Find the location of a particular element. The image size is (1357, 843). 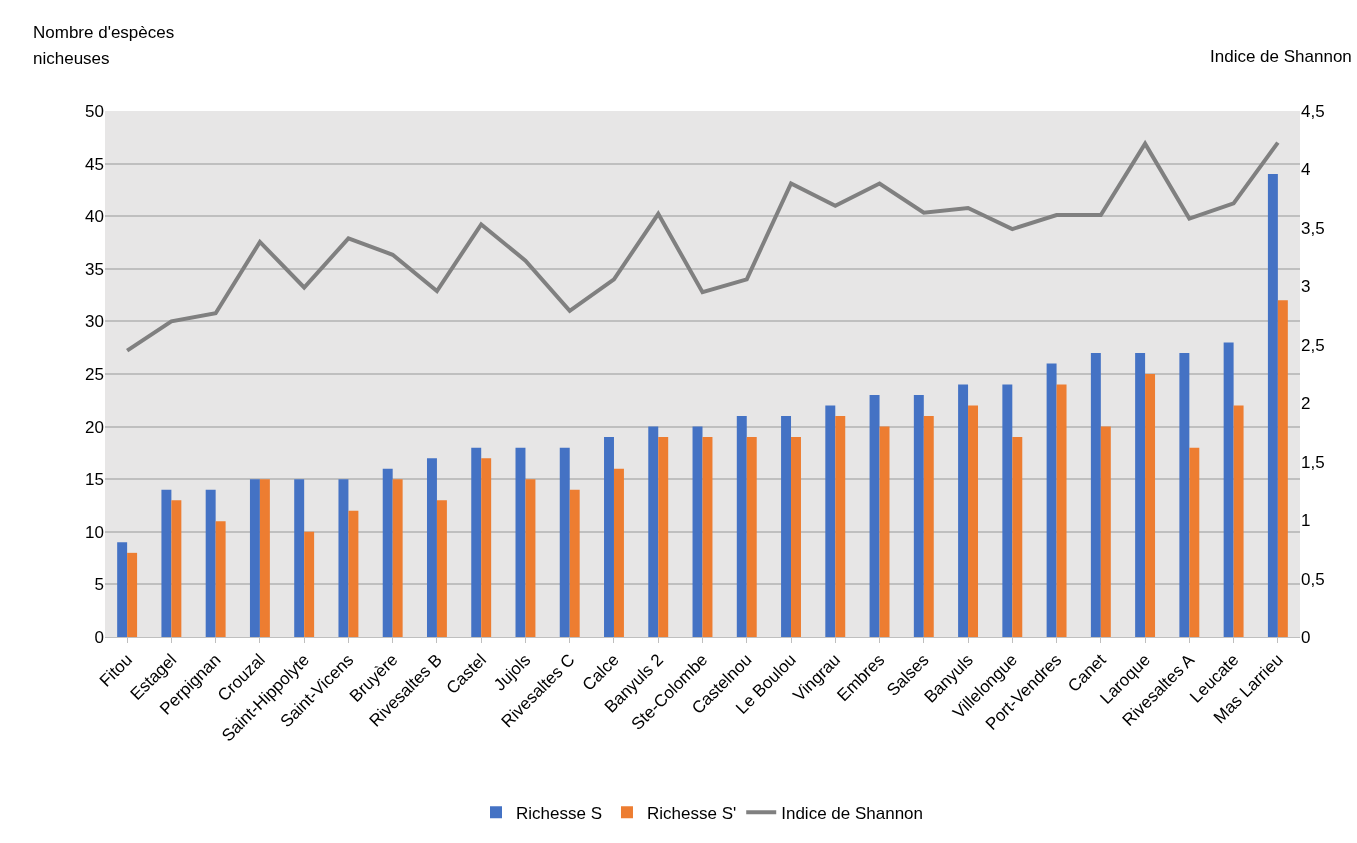

y-tick-label: 0 is located at coordinates (99, 637).